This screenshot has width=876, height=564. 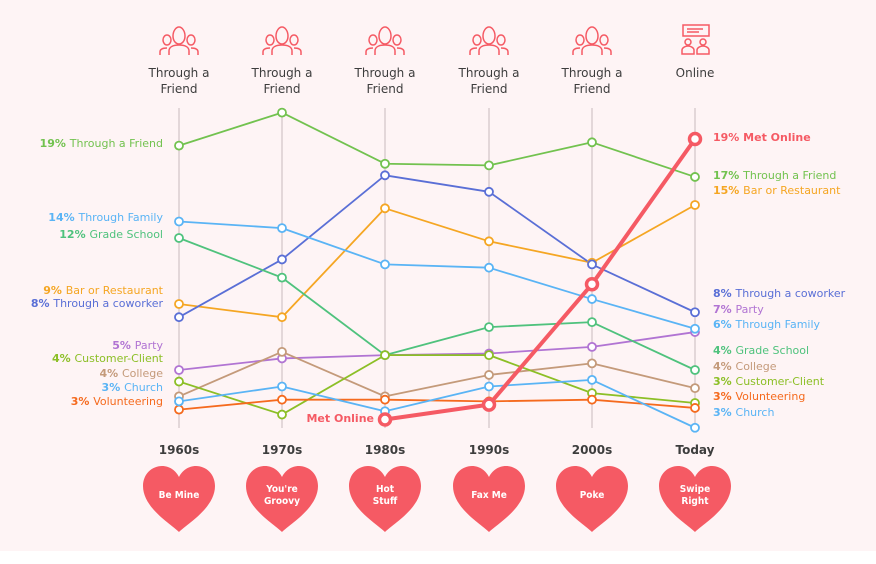 What do you see at coordinates (54, 290) in the screenshot?
I see `label-percent: 9%` at bounding box center [54, 290].